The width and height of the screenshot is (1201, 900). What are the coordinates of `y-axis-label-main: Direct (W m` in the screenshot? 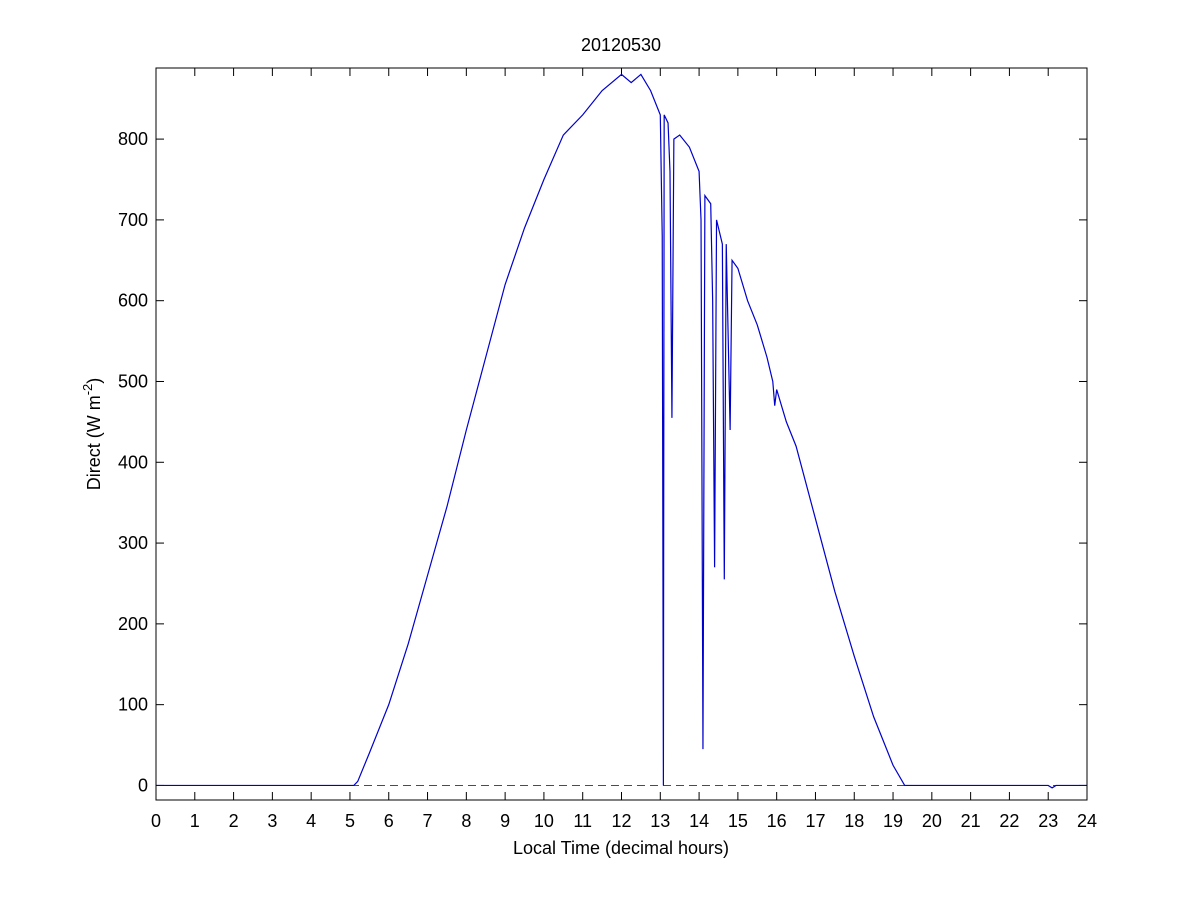 It's located at (94, 442).